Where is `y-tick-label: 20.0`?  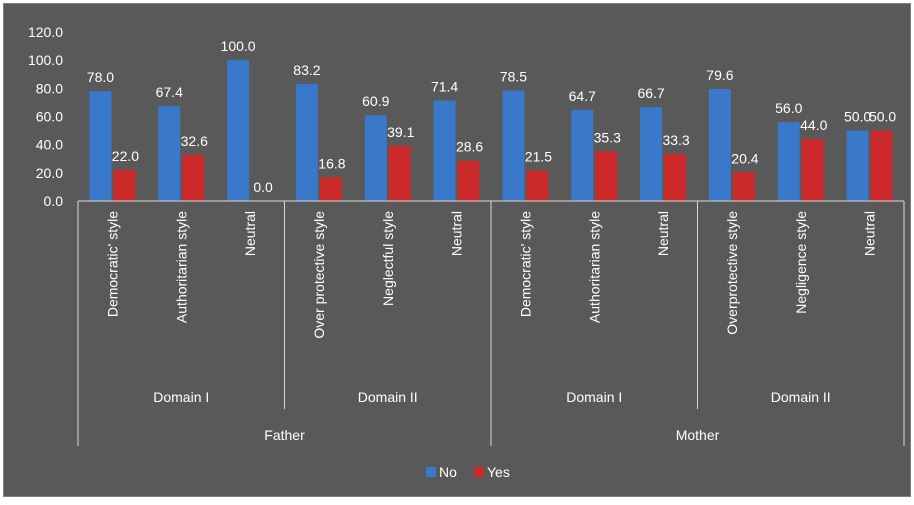 y-tick-label: 20.0 is located at coordinates (49, 173).